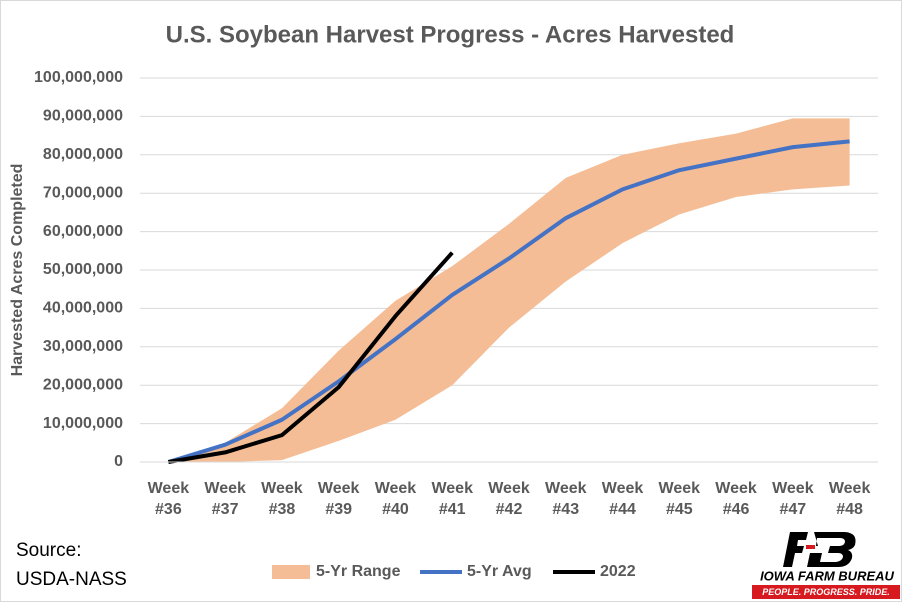  Describe the element at coordinates (618, 571) in the screenshot. I see `legend-label: 2022` at that location.